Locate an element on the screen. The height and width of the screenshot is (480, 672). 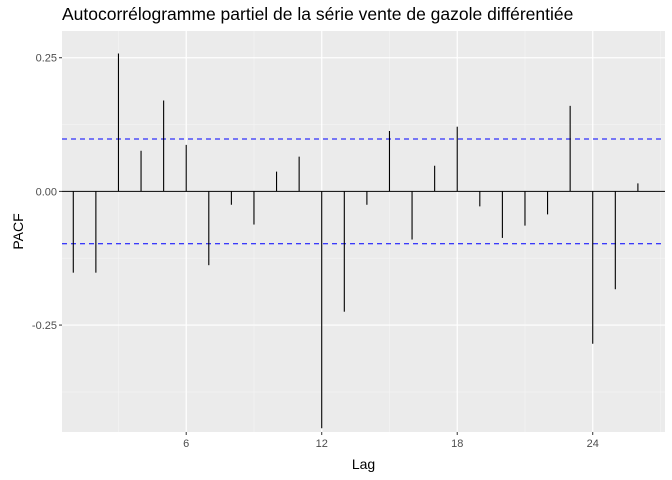
x-tick-label: 18 is located at coordinates (457, 444).